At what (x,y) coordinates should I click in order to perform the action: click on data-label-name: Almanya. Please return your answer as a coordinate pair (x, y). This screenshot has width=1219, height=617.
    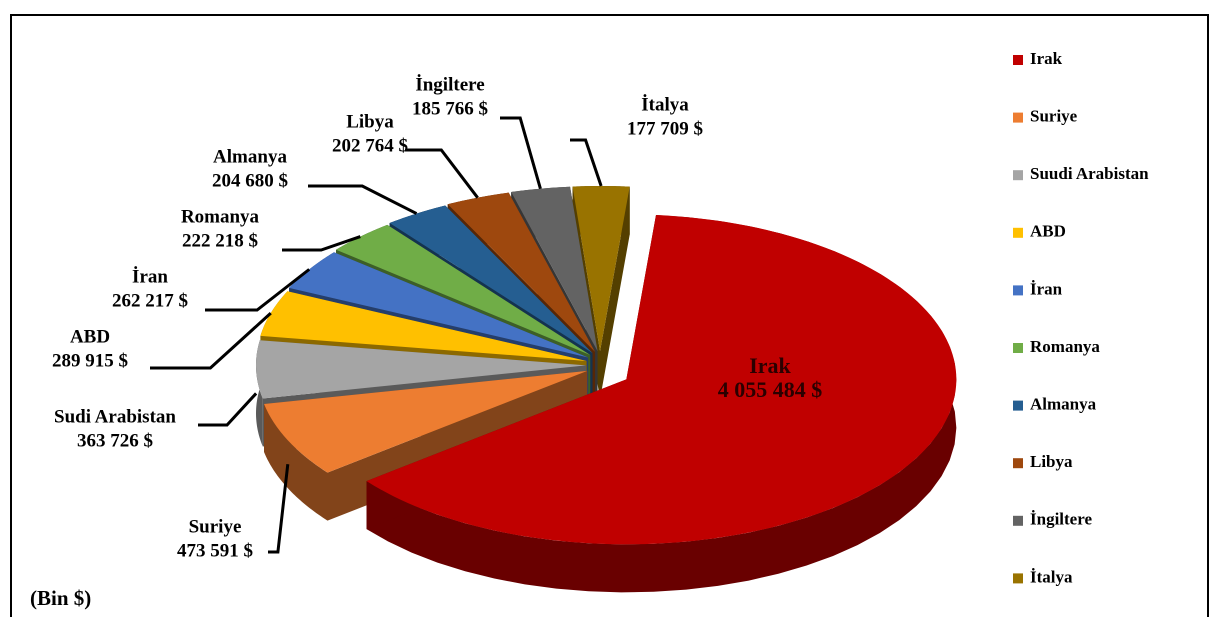
    Looking at the image, I should click on (250, 156).